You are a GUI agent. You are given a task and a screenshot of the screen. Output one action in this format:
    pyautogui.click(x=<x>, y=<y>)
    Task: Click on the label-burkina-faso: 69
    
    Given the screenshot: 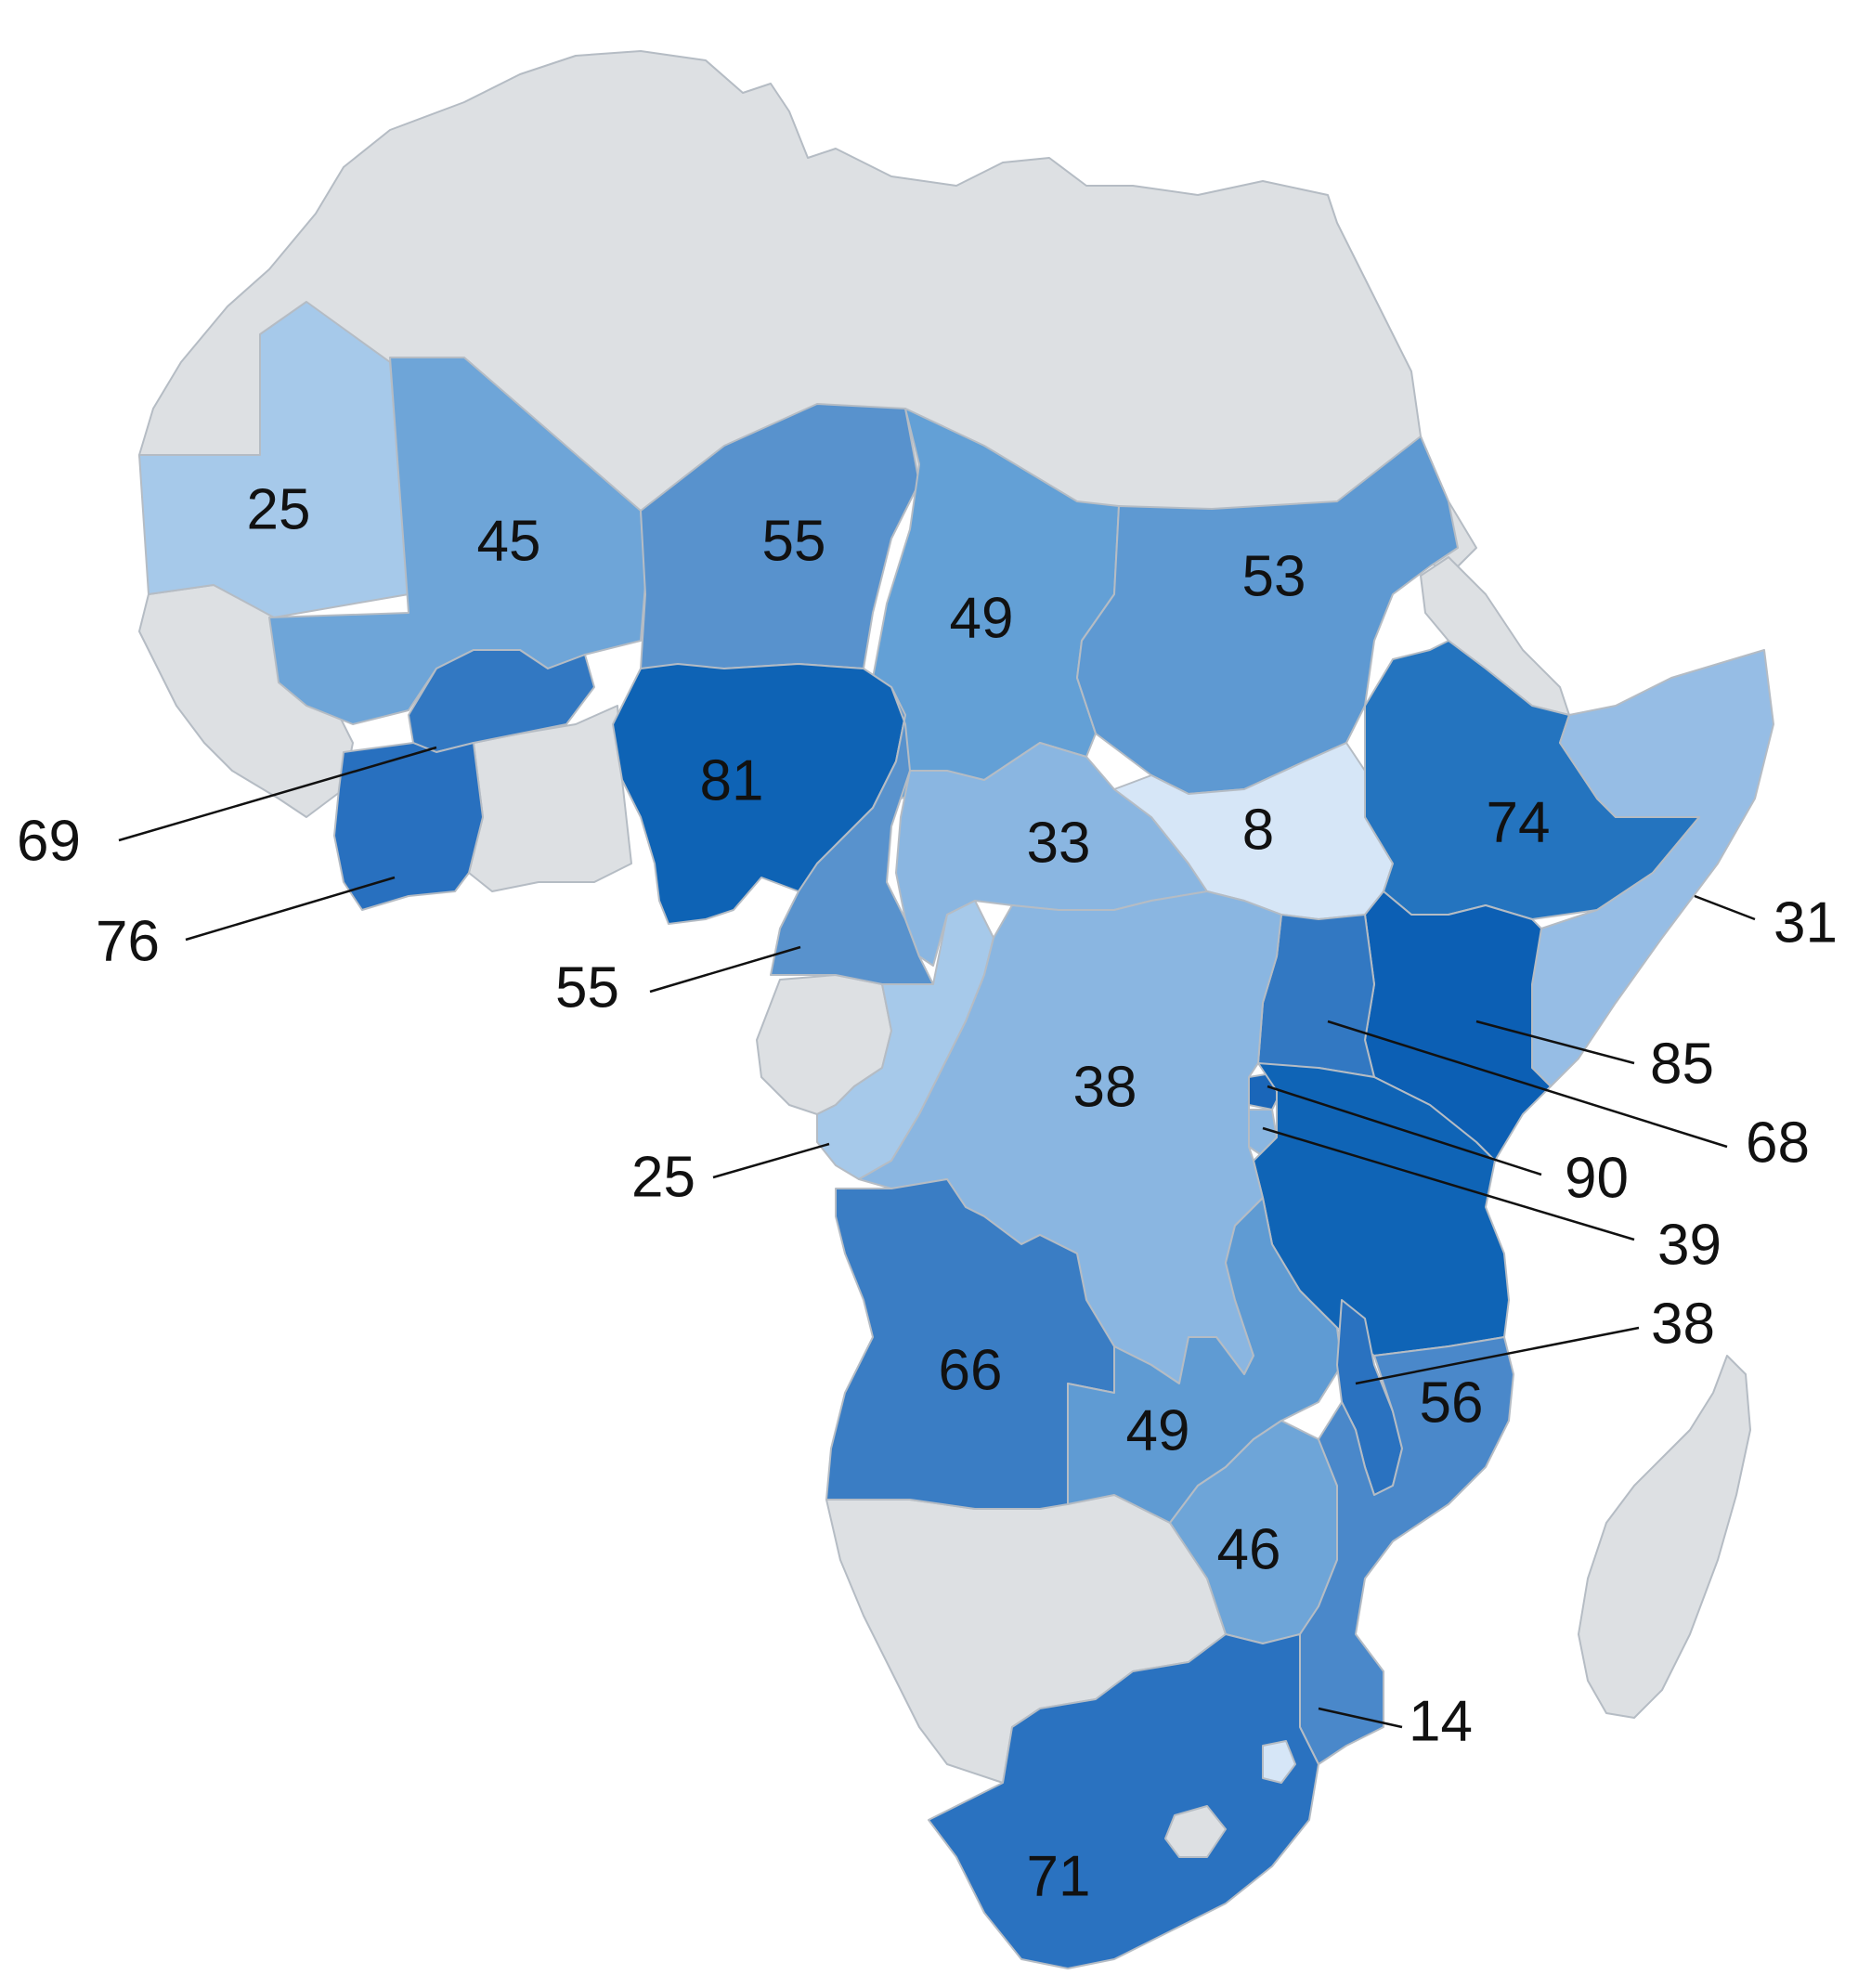 What is the action you would take?
    pyautogui.click(x=49, y=841)
    